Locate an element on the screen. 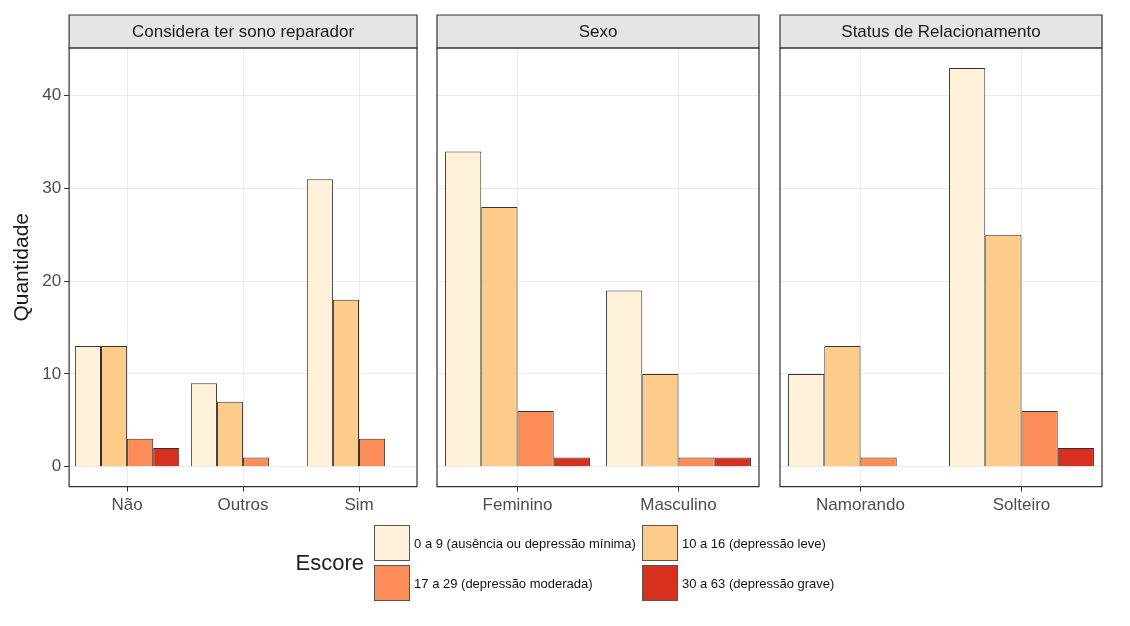 The width and height of the screenshot is (1130, 626). y-axis-title: Quantidade is located at coordinates (21, 267).